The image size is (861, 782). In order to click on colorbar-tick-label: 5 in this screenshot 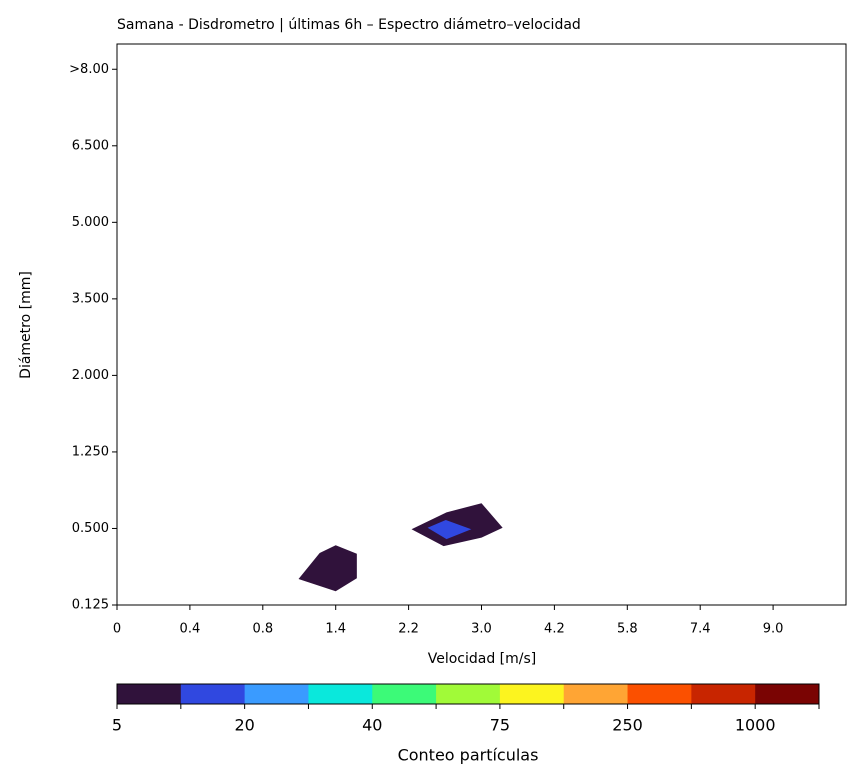, I will do `click(117, 725)`.